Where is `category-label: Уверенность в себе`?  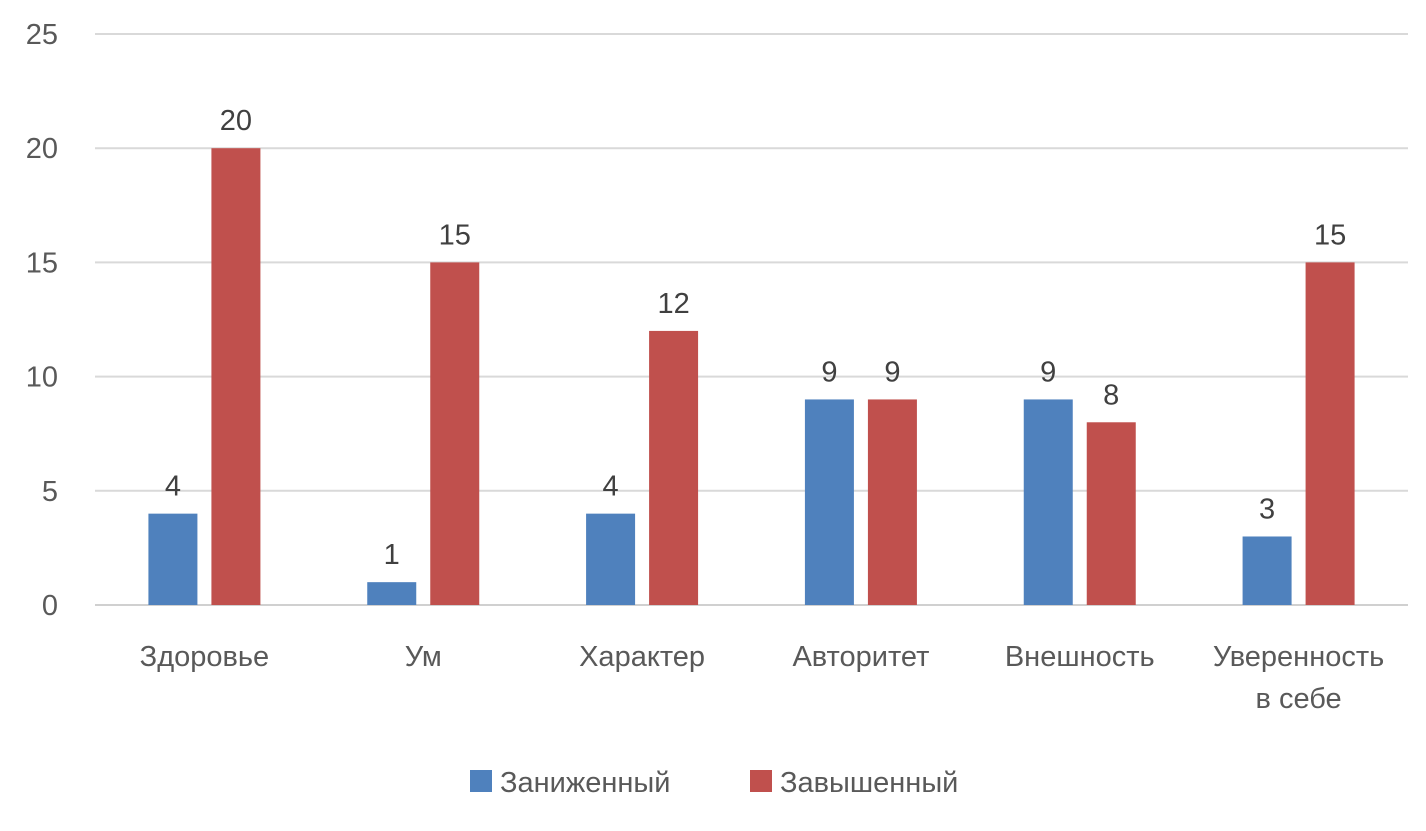 category-label: Уверенность в себе is located at coordinates (1298, 678).